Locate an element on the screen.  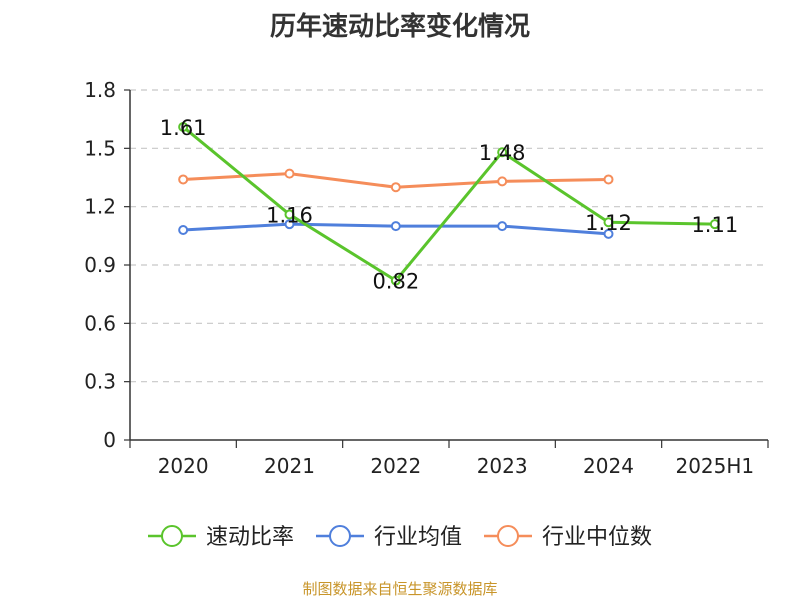
data-label: 1.61 is located at coordinates (183, 128).